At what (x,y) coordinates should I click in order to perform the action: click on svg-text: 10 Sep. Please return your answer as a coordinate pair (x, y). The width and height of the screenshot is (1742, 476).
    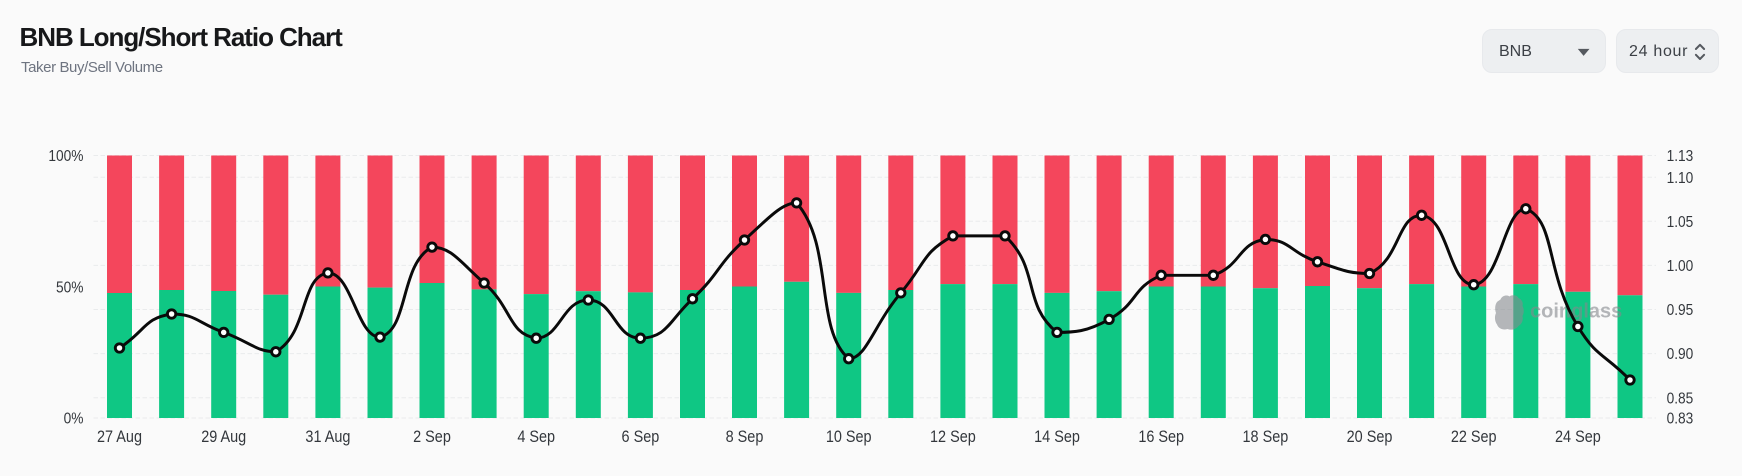
    Looking at the image, I should click on (849, 437).